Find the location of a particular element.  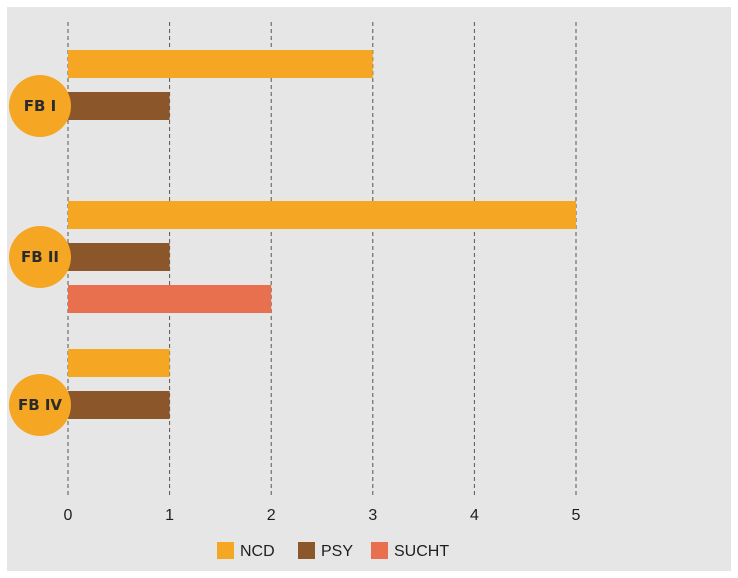

bar-fb-i-psy is located at coordinates (119, 106).